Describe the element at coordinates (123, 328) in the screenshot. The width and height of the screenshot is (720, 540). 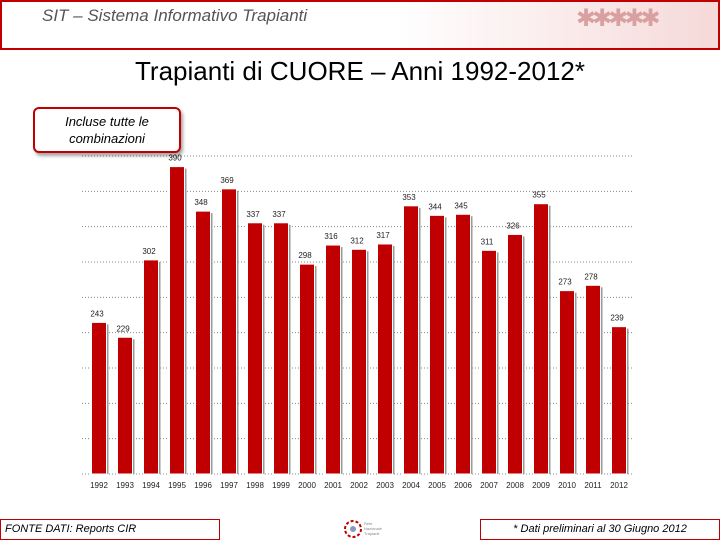
I see `data-label-1993: 229` at that location.